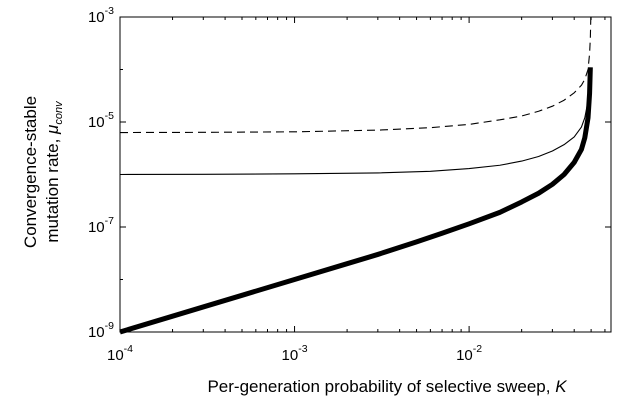 Image resolution: width=627 pixels, height=406 pixels. What do you see at coordinates (561, 386) in the screenshot?
I see `x-axis-label-symbol: K` at bounding box center [561, 386].